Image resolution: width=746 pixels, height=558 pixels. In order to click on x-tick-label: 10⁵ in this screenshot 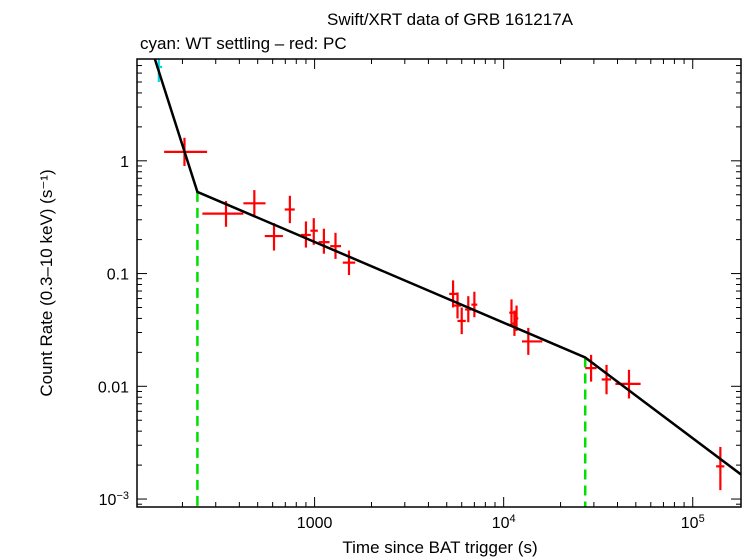, I will do `click(693, 522)`.